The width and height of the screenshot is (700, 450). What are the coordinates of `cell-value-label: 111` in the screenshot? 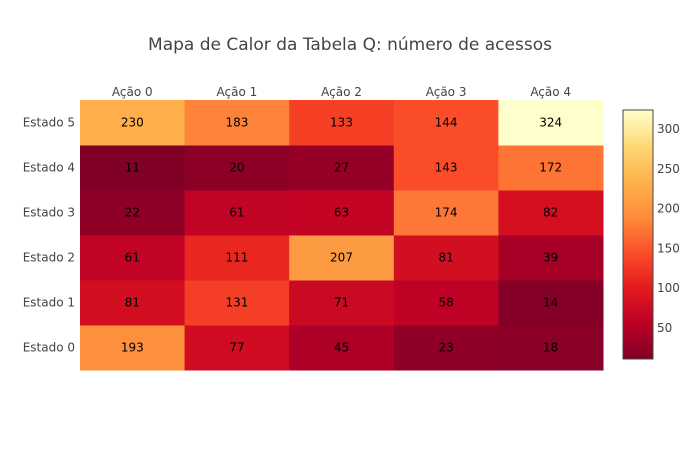 It's located at (236, 258).